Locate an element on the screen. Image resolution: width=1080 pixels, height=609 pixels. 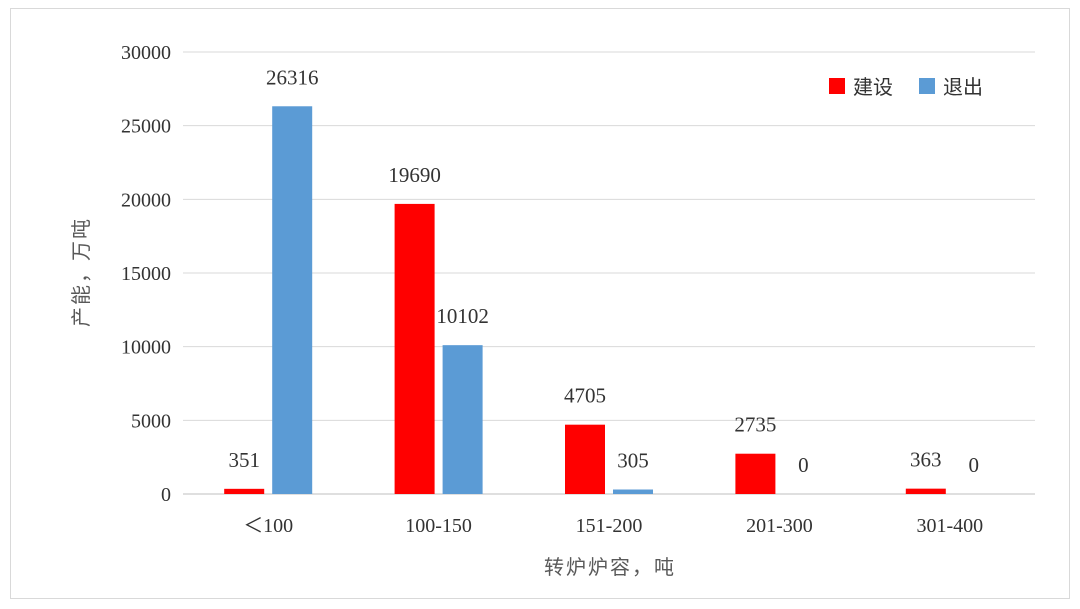
data-label: 26316 is located at coordinates (292, 77).